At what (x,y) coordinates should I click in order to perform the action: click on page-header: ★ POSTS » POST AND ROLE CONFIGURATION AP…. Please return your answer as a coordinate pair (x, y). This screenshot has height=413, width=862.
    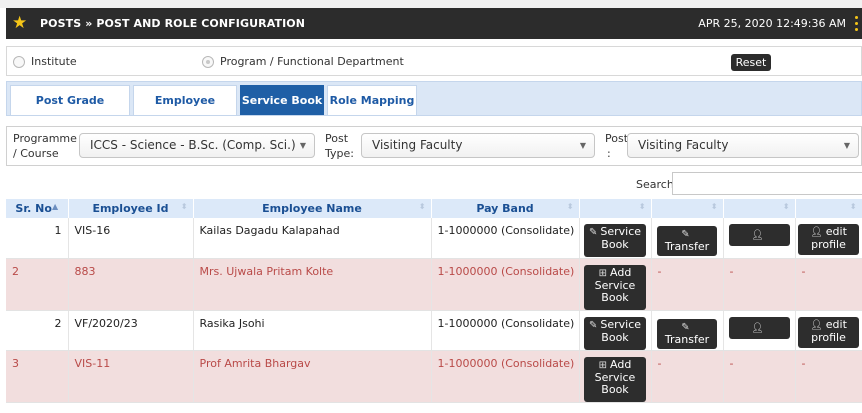
    Looking at the image, I should click on (434, 23).